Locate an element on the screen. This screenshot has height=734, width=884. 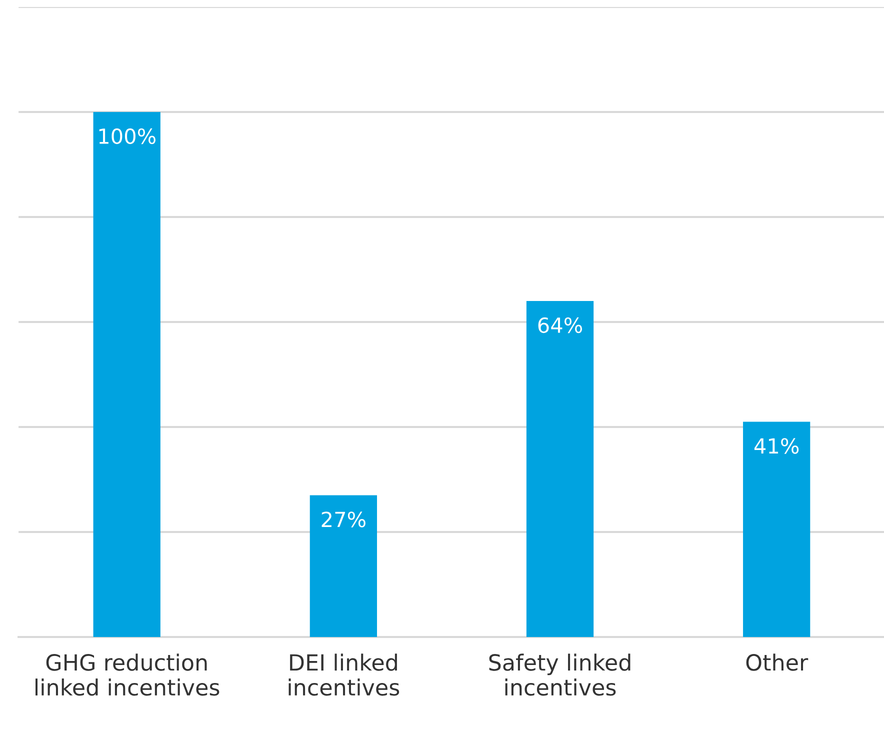
x-tick-label: Safety linked incentives is located at coordinates (559, 675).